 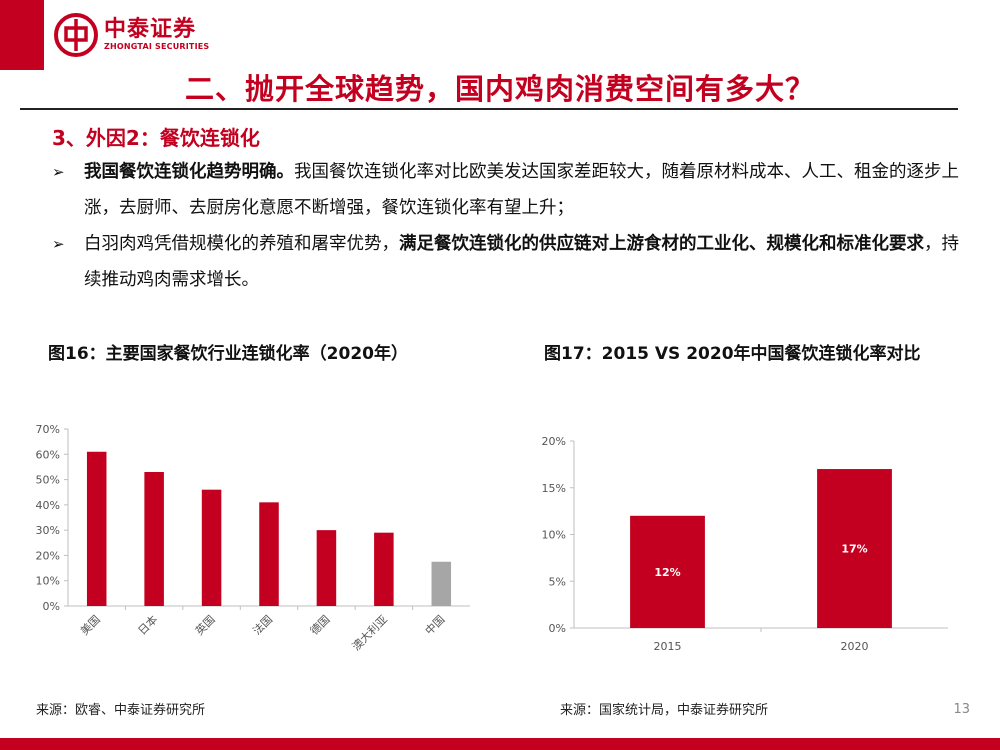 What do you see at coordinates (228, 354) in the screenshot?
I see `figure-16-title: 图16：主要国家餐饮行业连锁化率（2020年）` at bounding box center [228, 354].